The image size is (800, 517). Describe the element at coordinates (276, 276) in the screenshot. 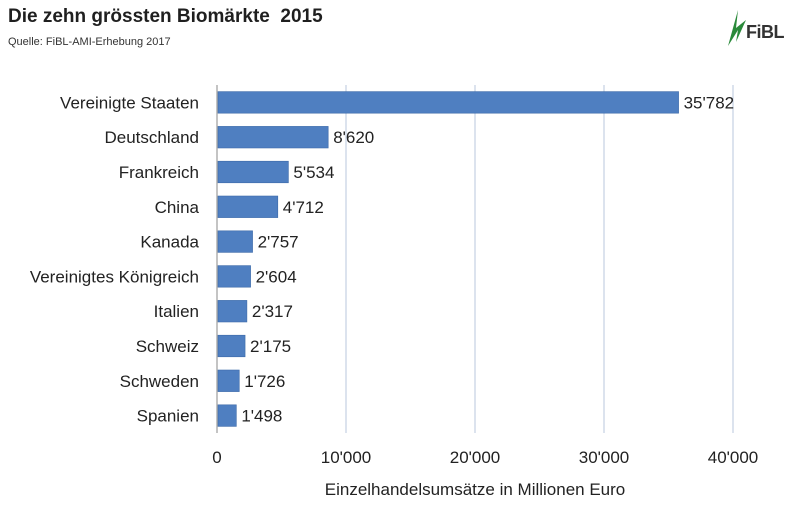

I see `value-label: 2'604` at that location.